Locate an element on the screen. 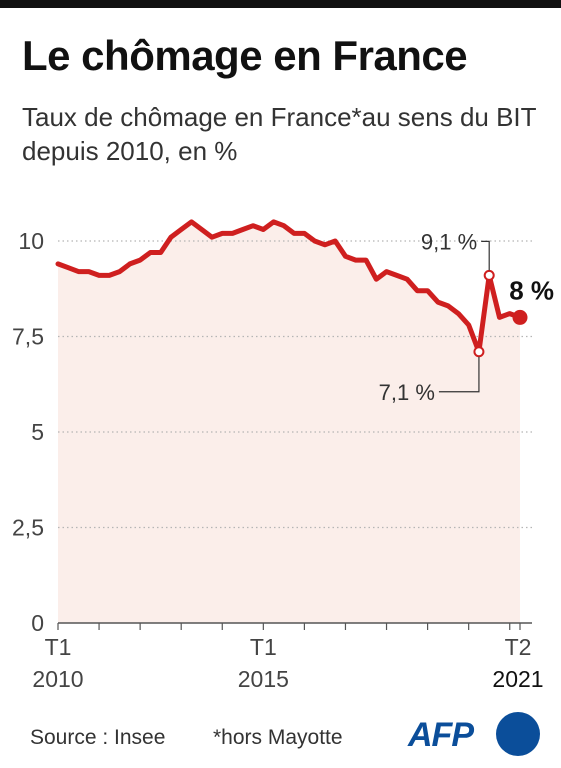 The height and width of the screenshot is (768, 561). series-line is located at coordinates (289, 287).